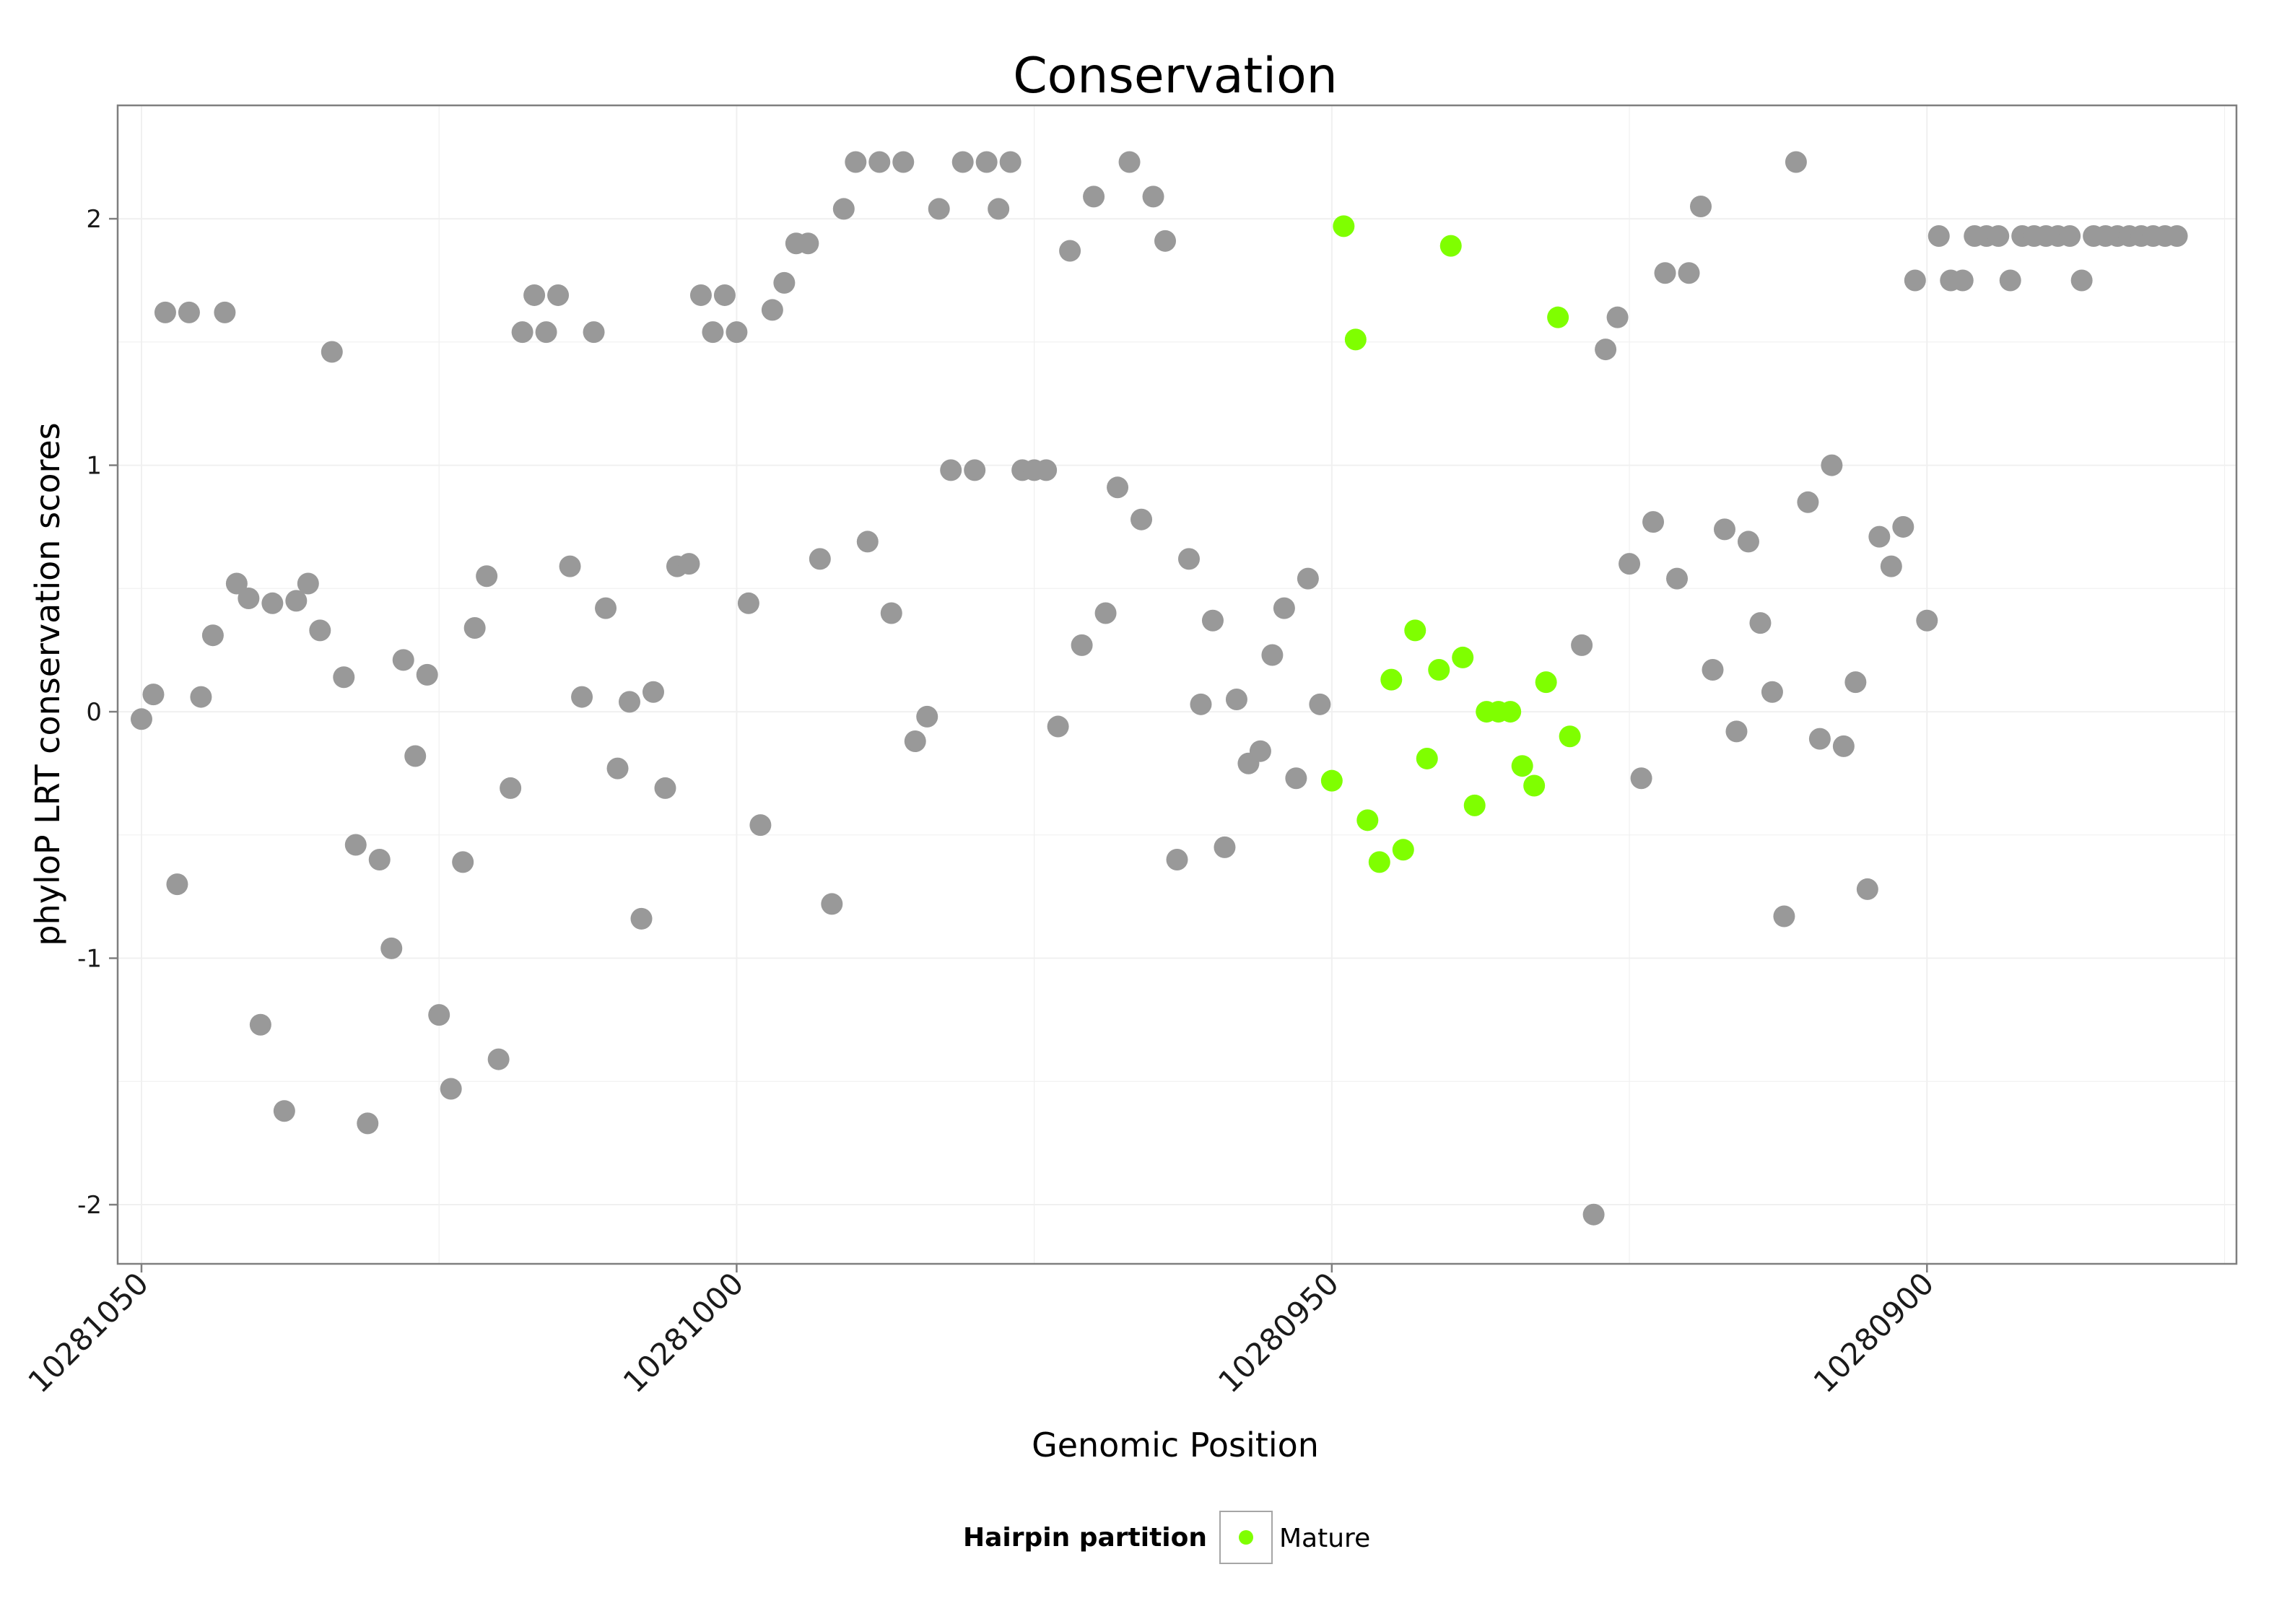 The image size is (2274, 1624). I want to click on x-axis-title: Genomic Position, so click(1176, 1445).